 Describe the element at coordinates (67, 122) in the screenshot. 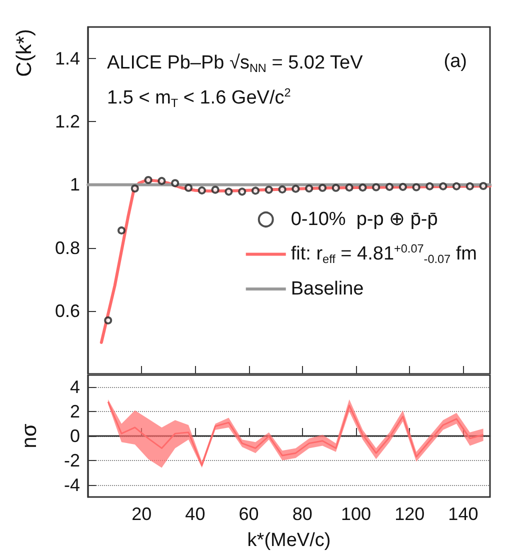

I see `y-tick-label: 1.2` at that location.